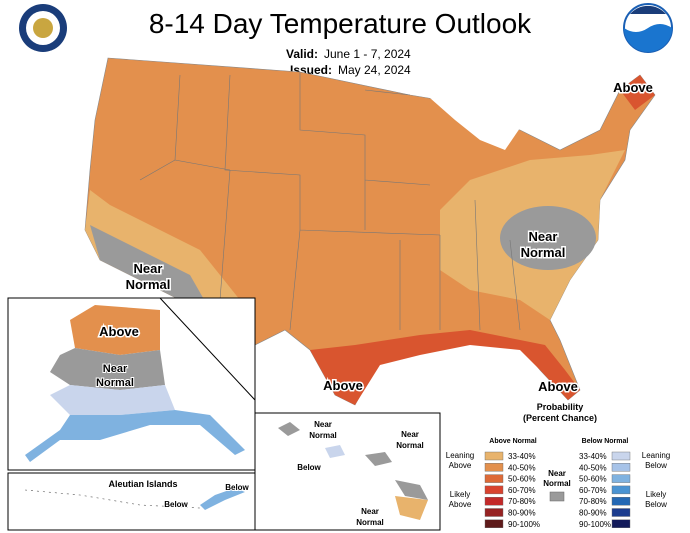 The width and height of the screenshot is (690, 533). Describe the element at coordinates (605, 441) in the screenshot. I see `legend-header: Below Normal` at that location.